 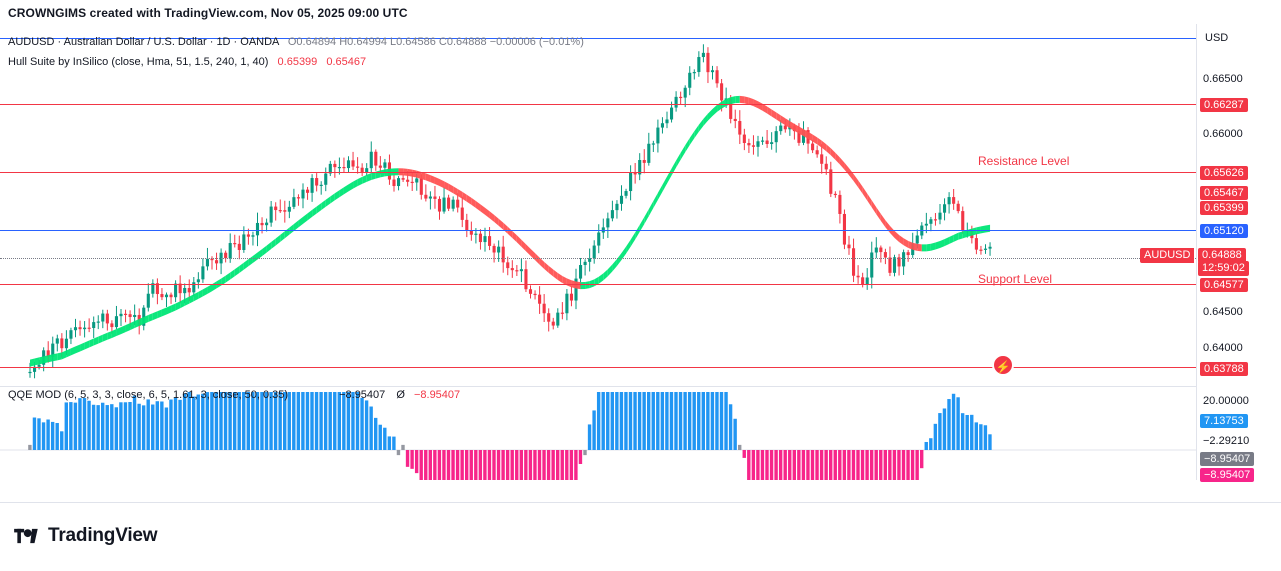 What do you see at coordinates (26, 536) in the screenshot?
I see `tradingview-mark-icon` at bounding box center [26, 536].